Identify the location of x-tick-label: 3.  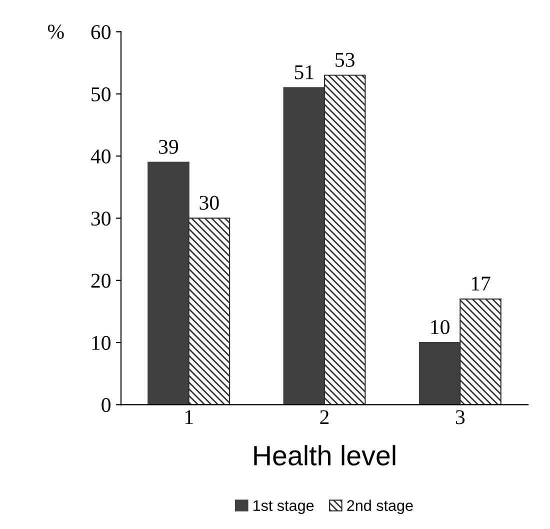
(460, 417).